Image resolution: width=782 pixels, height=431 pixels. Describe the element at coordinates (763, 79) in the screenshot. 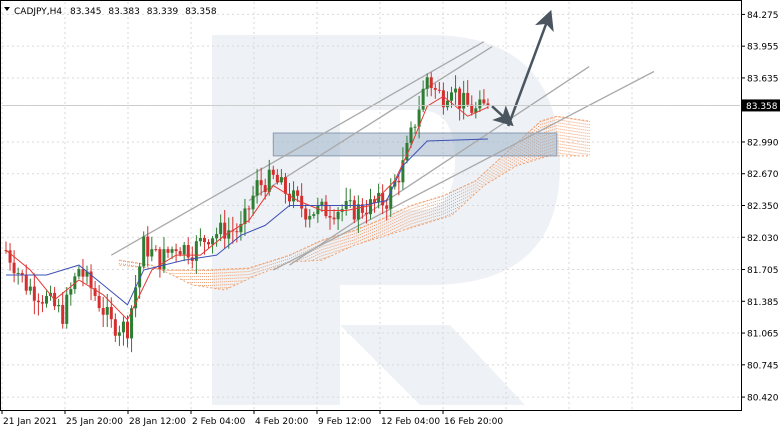

I see `y-tick-label: 83.635` at that location.